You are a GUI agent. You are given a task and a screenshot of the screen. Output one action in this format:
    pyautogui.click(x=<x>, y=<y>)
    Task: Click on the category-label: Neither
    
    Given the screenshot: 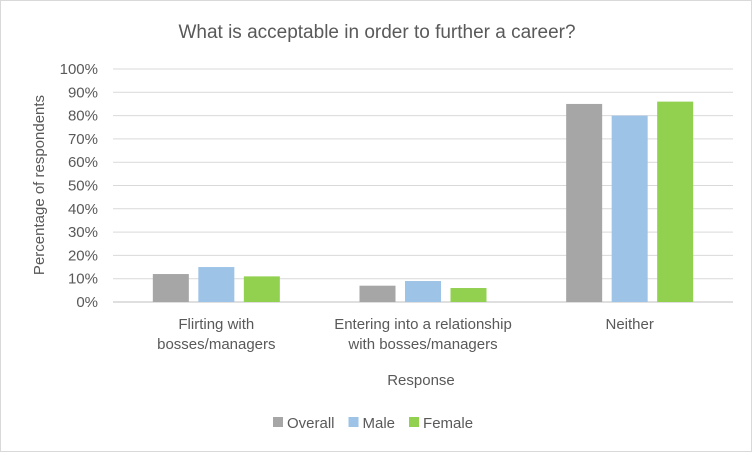 What is the action you would take?
    pyautogui.click(x=629, y=324)
    